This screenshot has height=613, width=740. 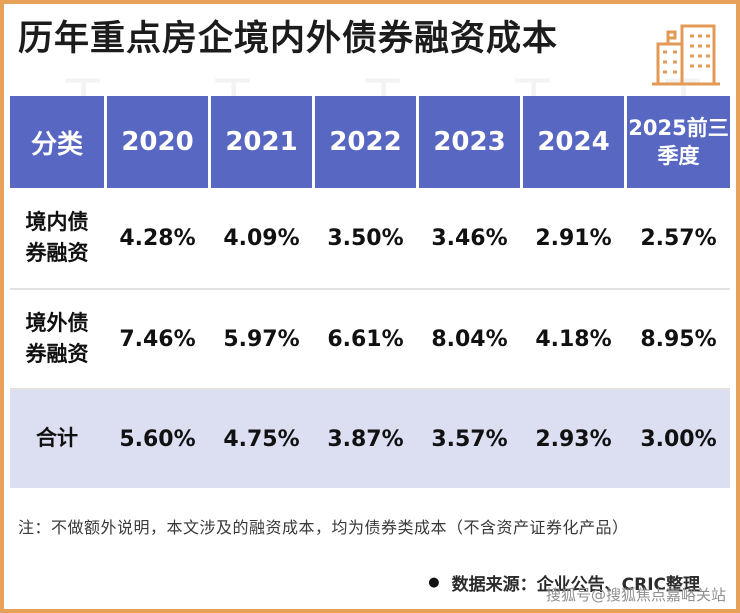 I want to click on table-header-row: 分类 2020 2021 2022 2023 2024 2025前三季度, so click(x=370, y=142).